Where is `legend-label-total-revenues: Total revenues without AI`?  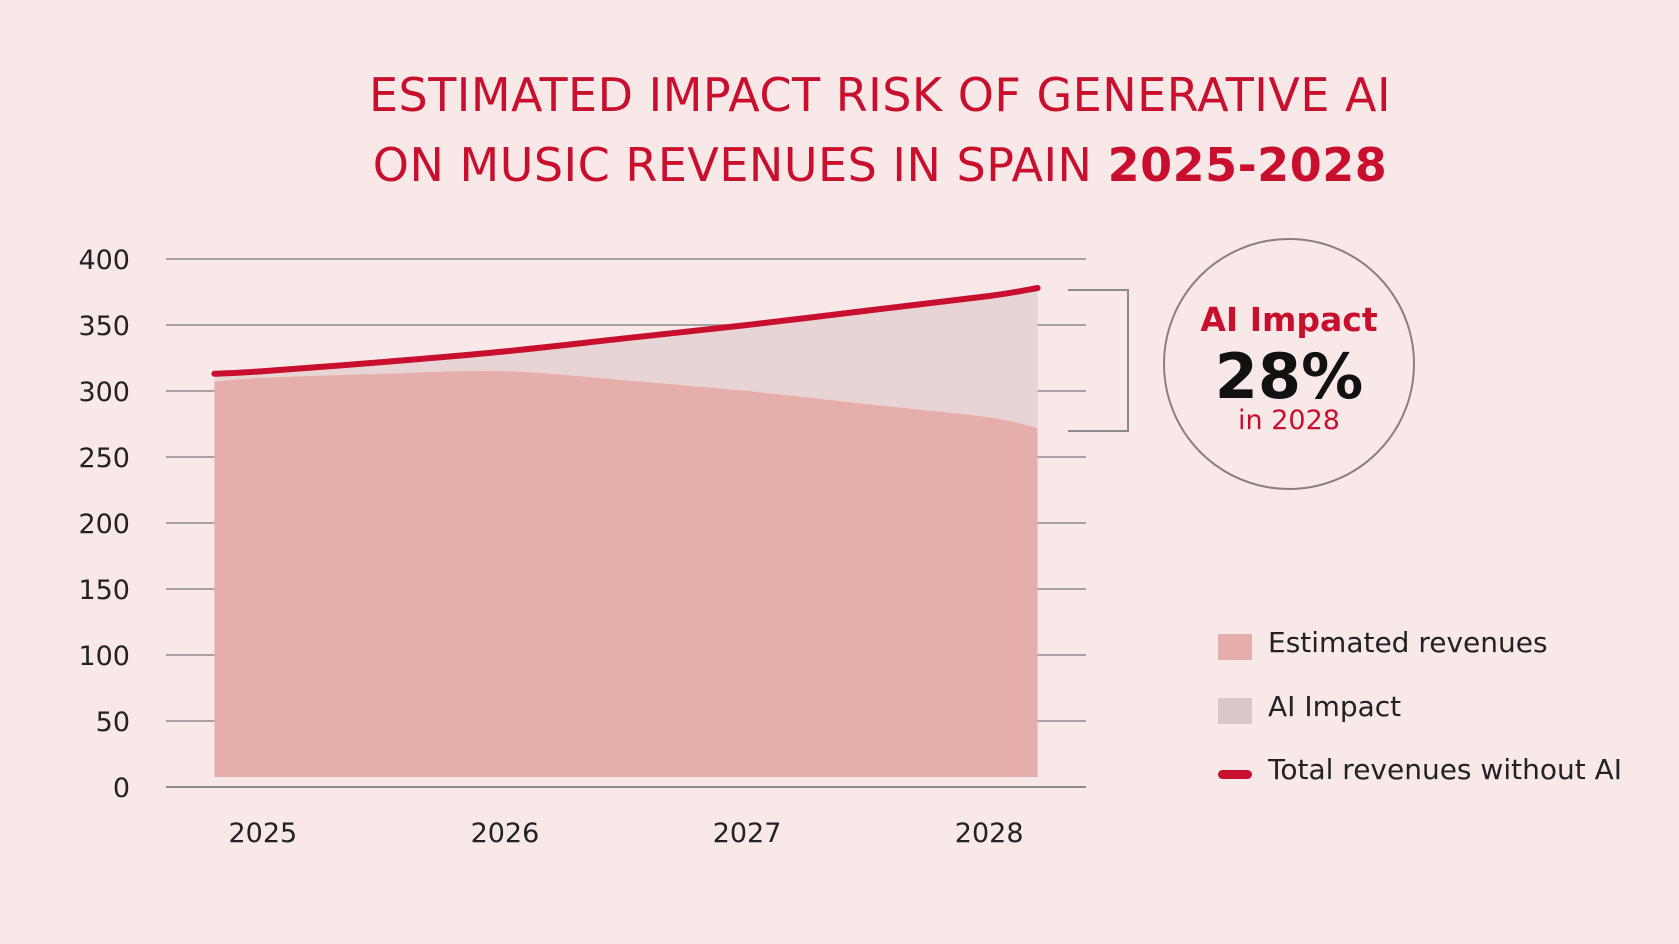
legend-label-total-revenues: Total revenues without AI is located at coordinates (1445, 769).